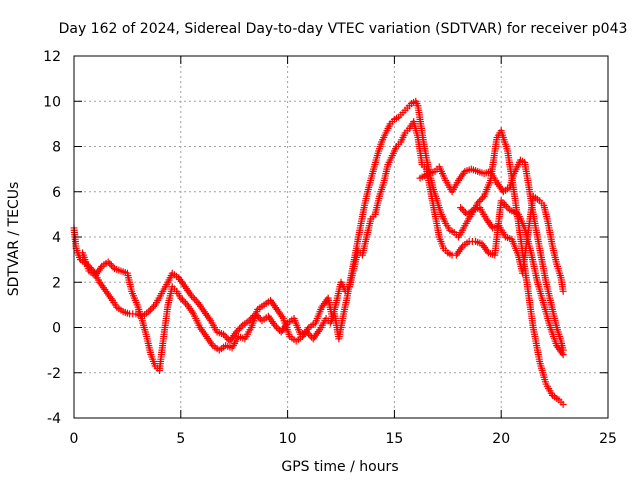 The image size is (640, 480). Describe the element at coordinates (56, 283) in the screenshot. I see `y-tick-label: 2` at that location.